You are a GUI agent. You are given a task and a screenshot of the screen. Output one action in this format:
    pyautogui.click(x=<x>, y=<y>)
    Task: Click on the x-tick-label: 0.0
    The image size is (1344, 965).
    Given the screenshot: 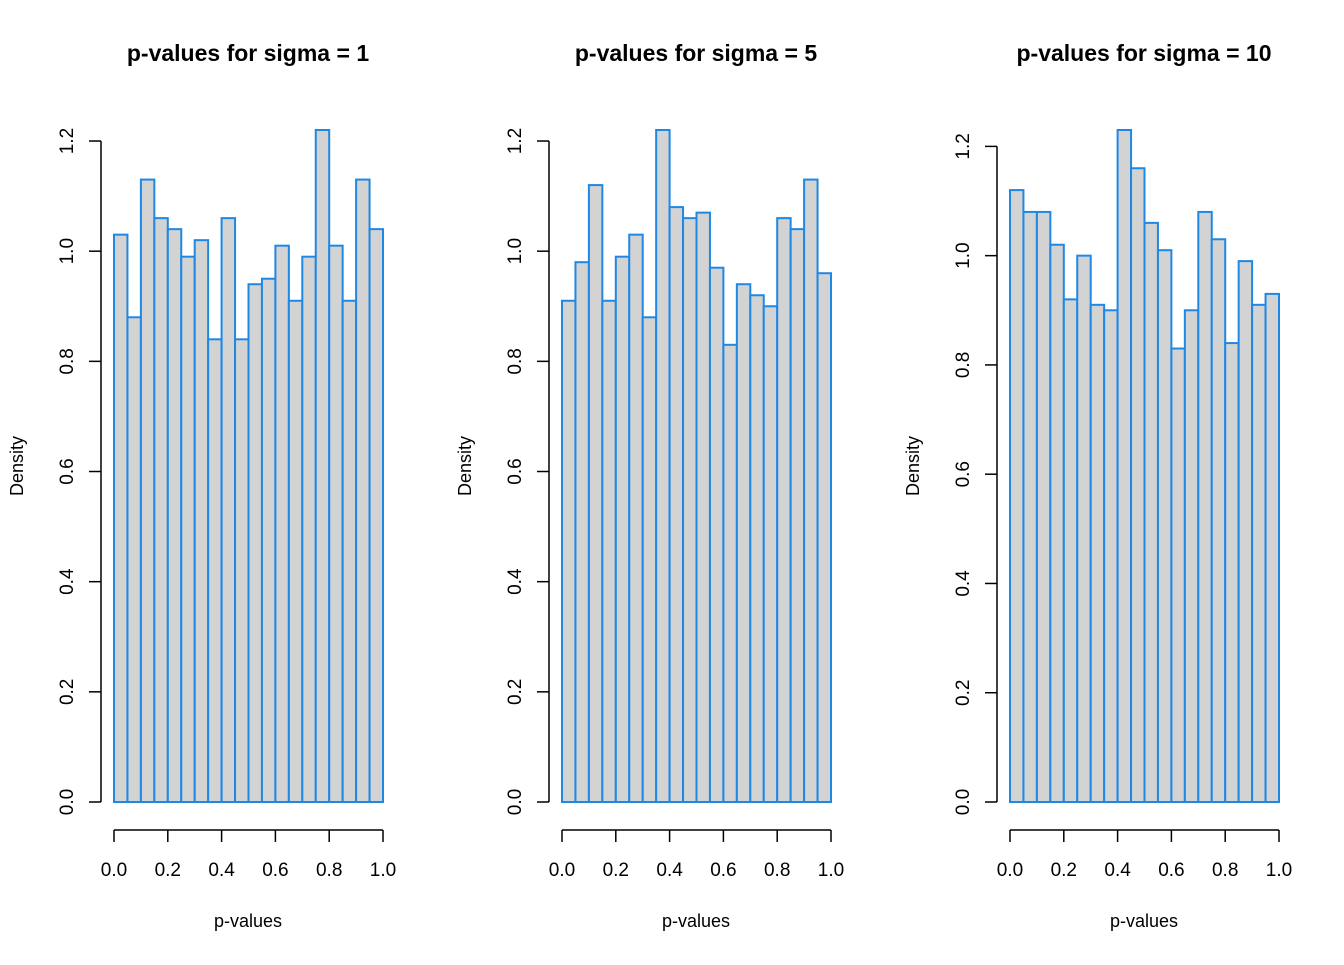 What is the action you would take?
    pyautogui.click(x=562, y=870)
    